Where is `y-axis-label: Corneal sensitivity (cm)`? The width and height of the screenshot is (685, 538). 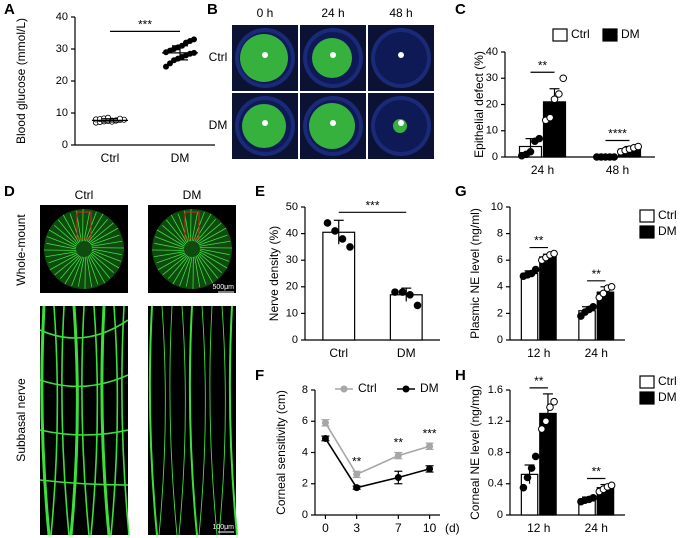 y-axis-label: Corneal sensitivity (cm) is located at coordinates (281, 452).